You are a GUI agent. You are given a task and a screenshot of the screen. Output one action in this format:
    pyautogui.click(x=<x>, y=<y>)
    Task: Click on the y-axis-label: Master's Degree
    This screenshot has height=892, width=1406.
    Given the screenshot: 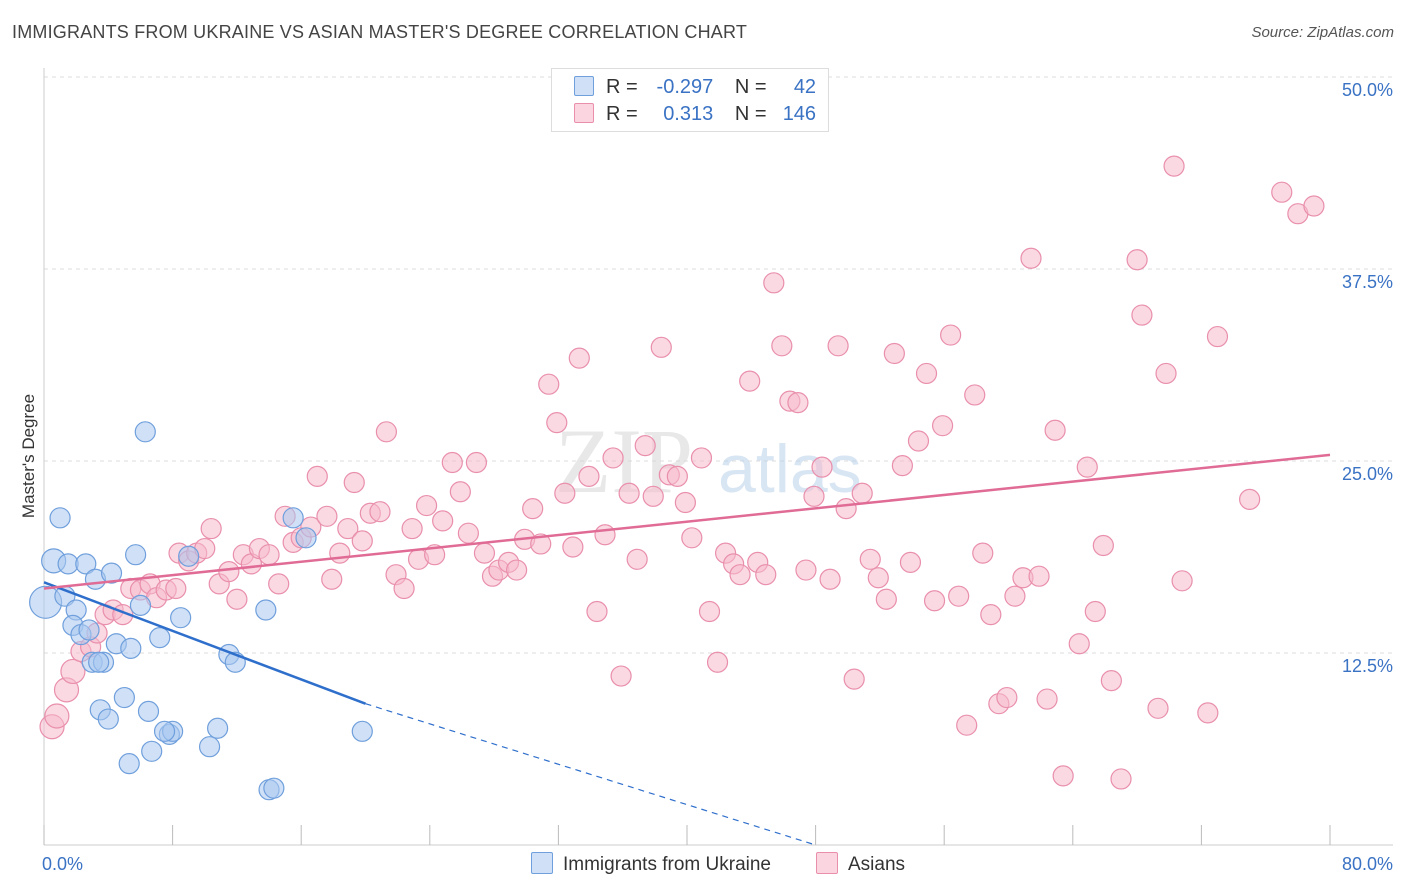 What is the action you would take?
    pyautogui.click(x=28, y=456)
    